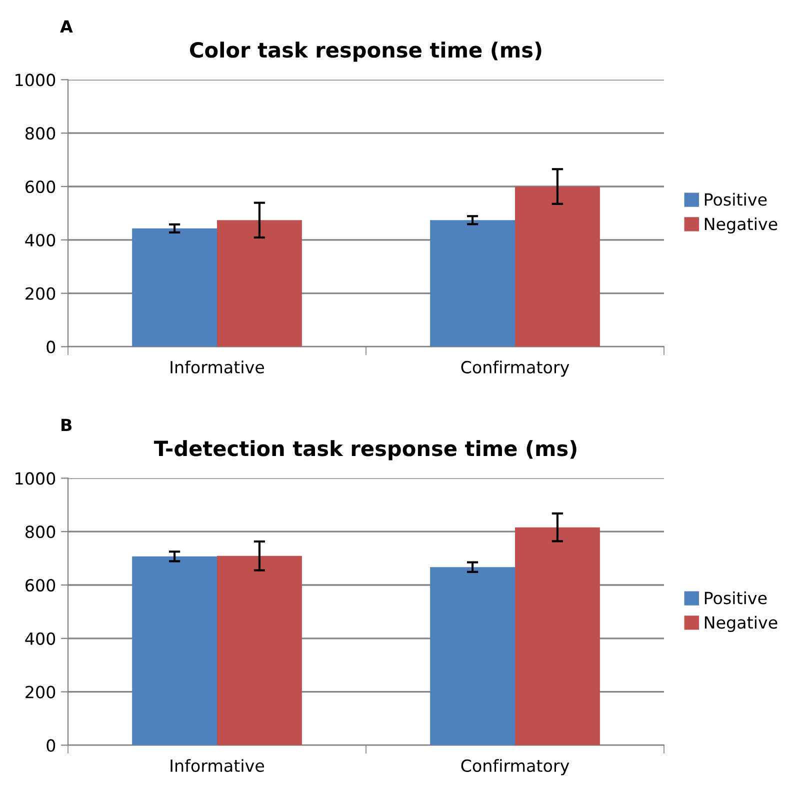 This screenshot has height=797, width=800. I want to click on text: B, so click(67, 424).